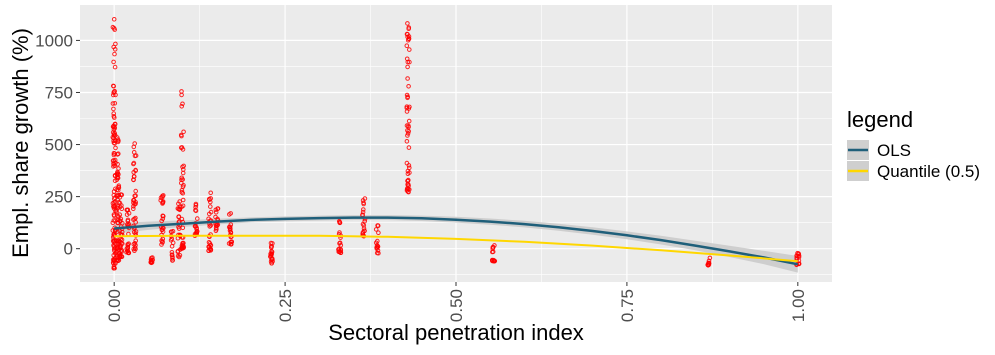 The image size is (995, 355). Describe the element at coordinates (798, 305) in the screenshot. I see `x-tick-label: 1.00` at that location.